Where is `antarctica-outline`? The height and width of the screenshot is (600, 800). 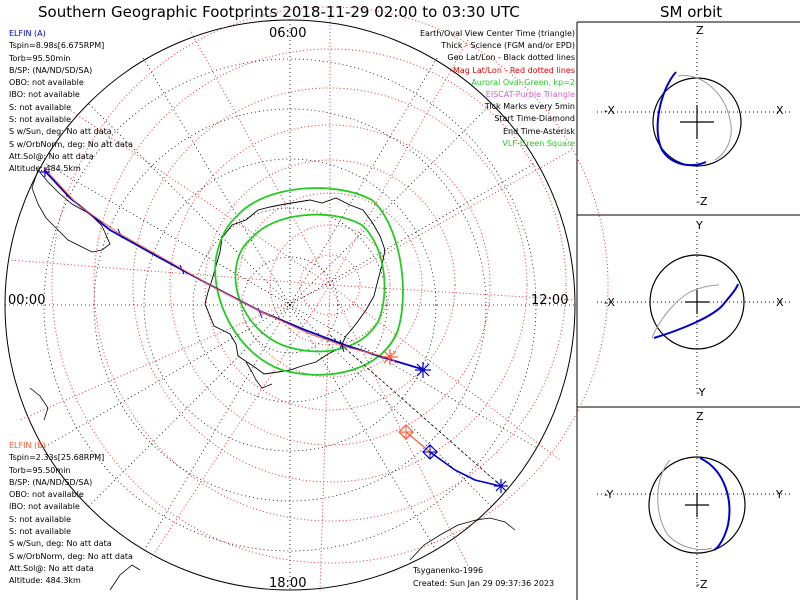
antarctica-outline is located at coordinates (295, 286).